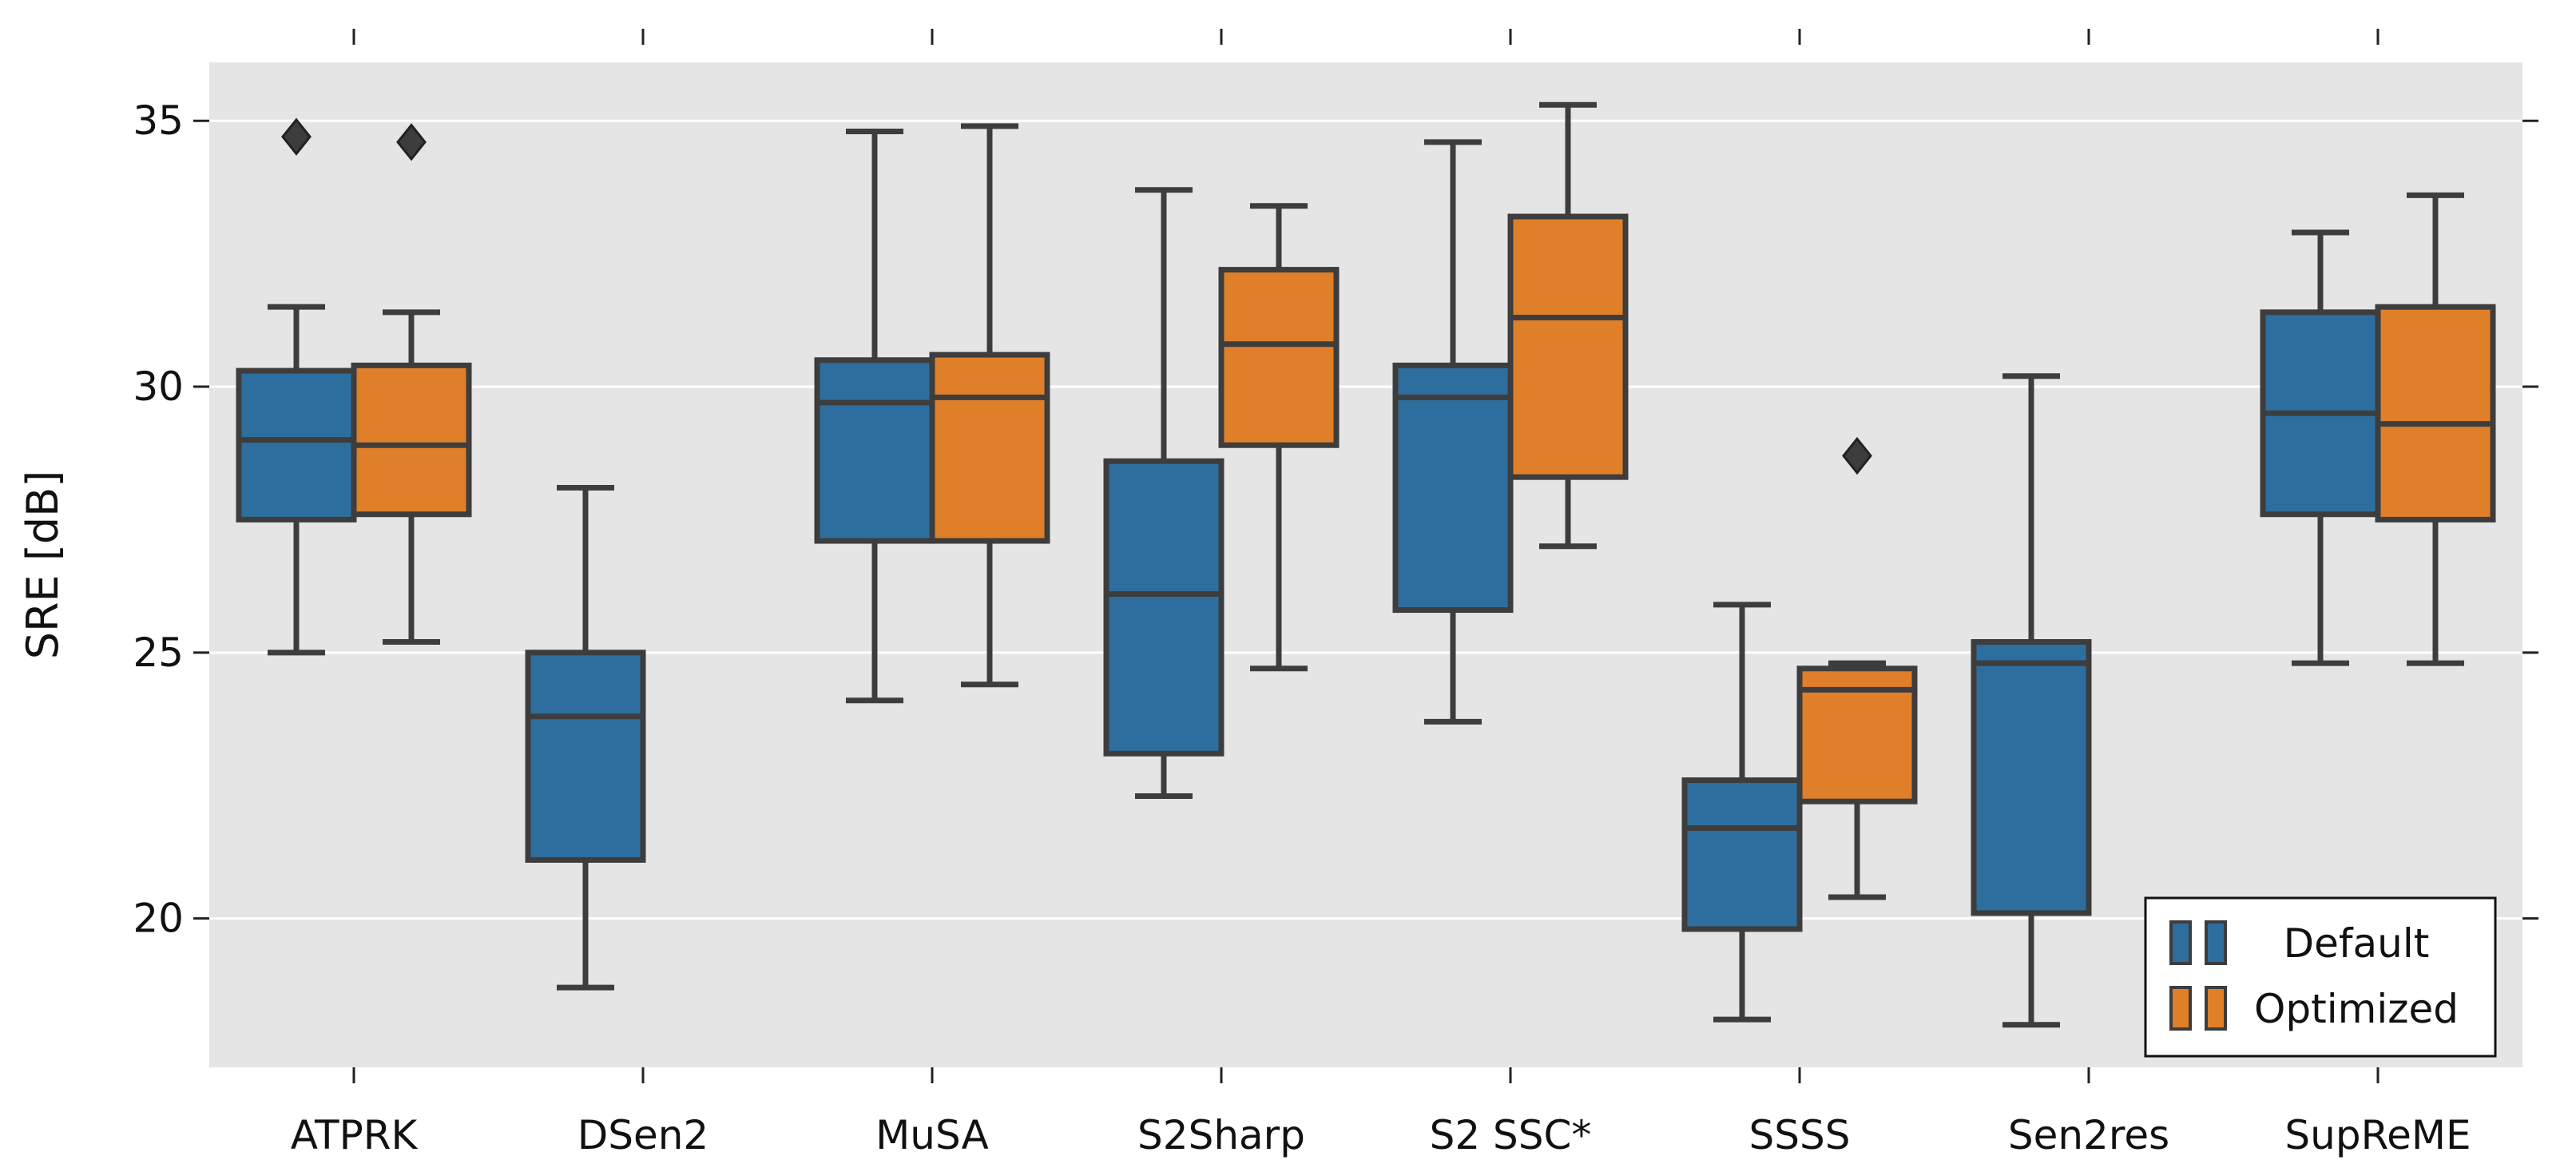 The image size is (2576, 1168). I want to click on legend-entry-optimized: Optimized, so click(2314, 1009).